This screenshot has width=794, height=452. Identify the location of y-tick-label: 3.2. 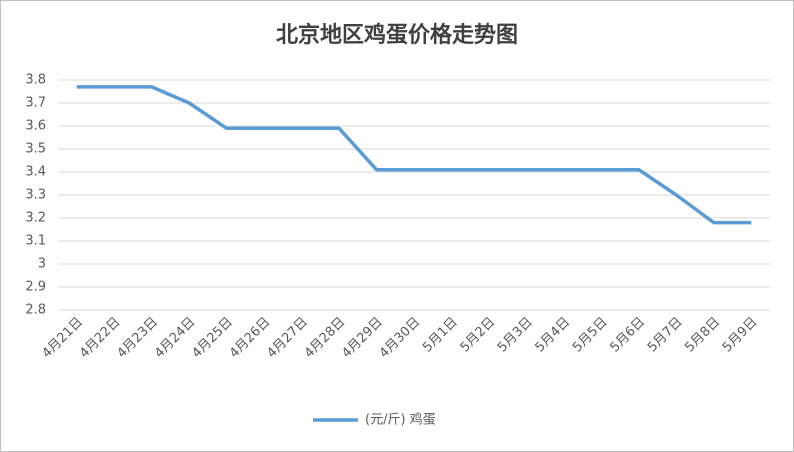
(35, 218).